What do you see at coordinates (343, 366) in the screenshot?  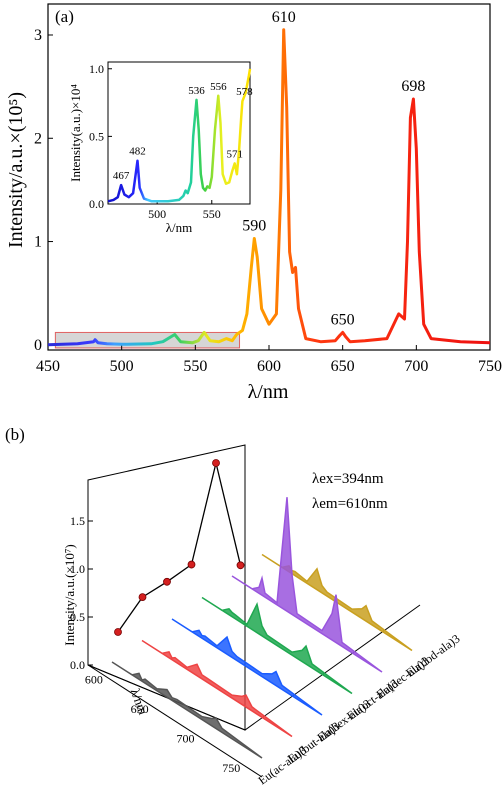 I see `x-tick-label: 650` at bounding box center [343, 366].